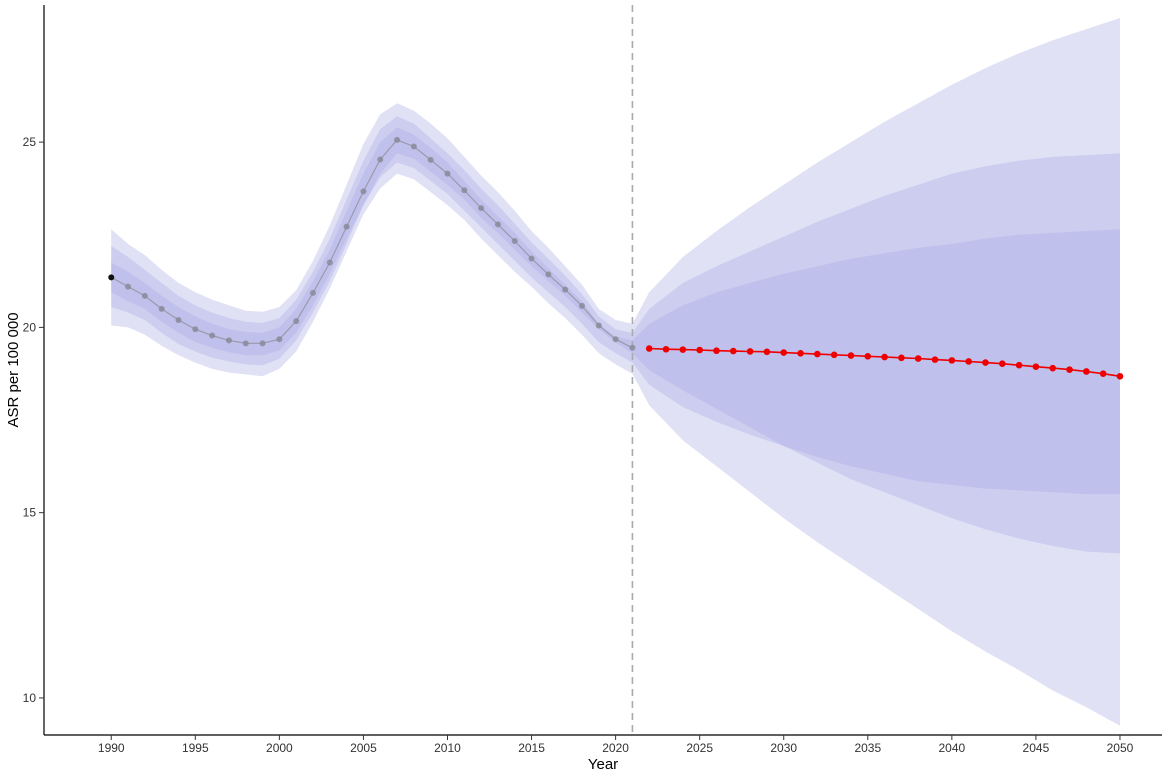 This screenshot has height=775, width=1170. Describe the element at coordinates (30, 698) in the screenshot. I see `y-tick-label: 10` at that location.